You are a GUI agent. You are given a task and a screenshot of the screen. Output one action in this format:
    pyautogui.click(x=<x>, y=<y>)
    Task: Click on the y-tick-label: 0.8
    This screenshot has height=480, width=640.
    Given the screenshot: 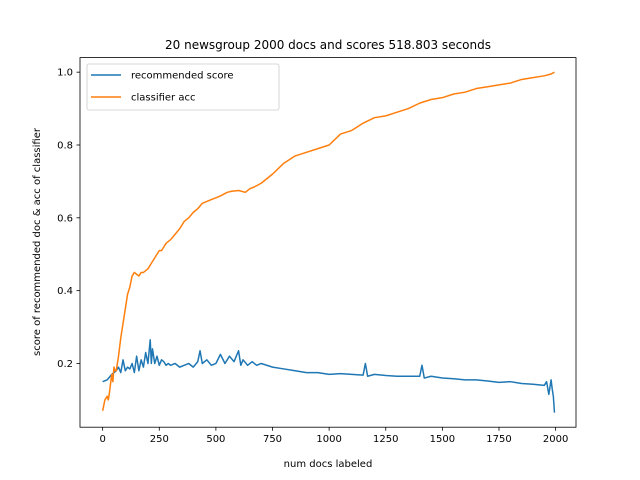 What is the action you would take?
    pyautogui.click(x=65, y=145)
    